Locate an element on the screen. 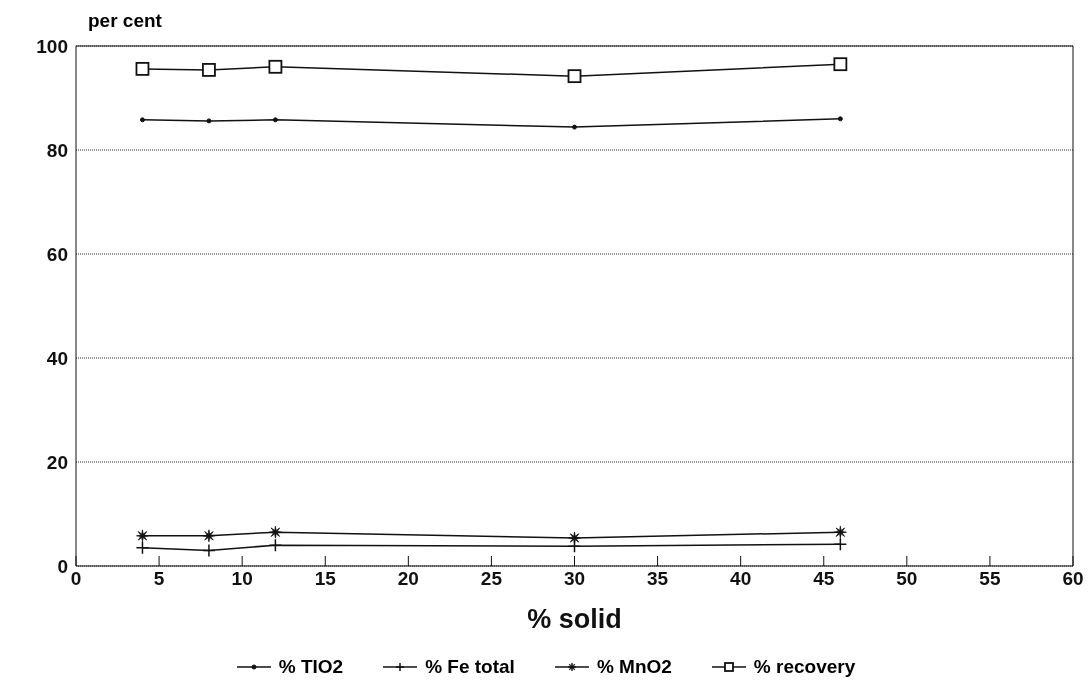 The height and width of the screenshot is (689, 1088). legend-label: % MnO2 is located at coordinates (634, 667).